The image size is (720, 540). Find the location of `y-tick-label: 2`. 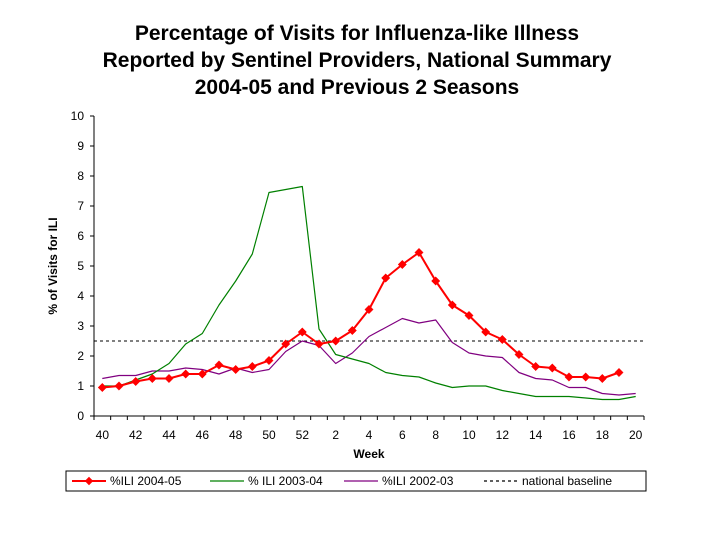

y-tick-label: 2 is located at coordinates (80, 356).